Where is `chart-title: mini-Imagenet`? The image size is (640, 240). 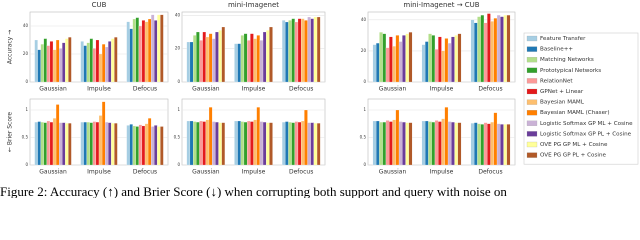 chart-title: mini-Imagenet is located at coordinates (253, 5).